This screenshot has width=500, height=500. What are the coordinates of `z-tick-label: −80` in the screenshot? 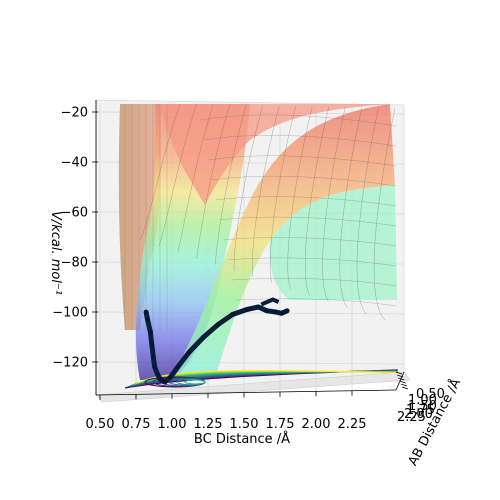 It's located at (74, 263).